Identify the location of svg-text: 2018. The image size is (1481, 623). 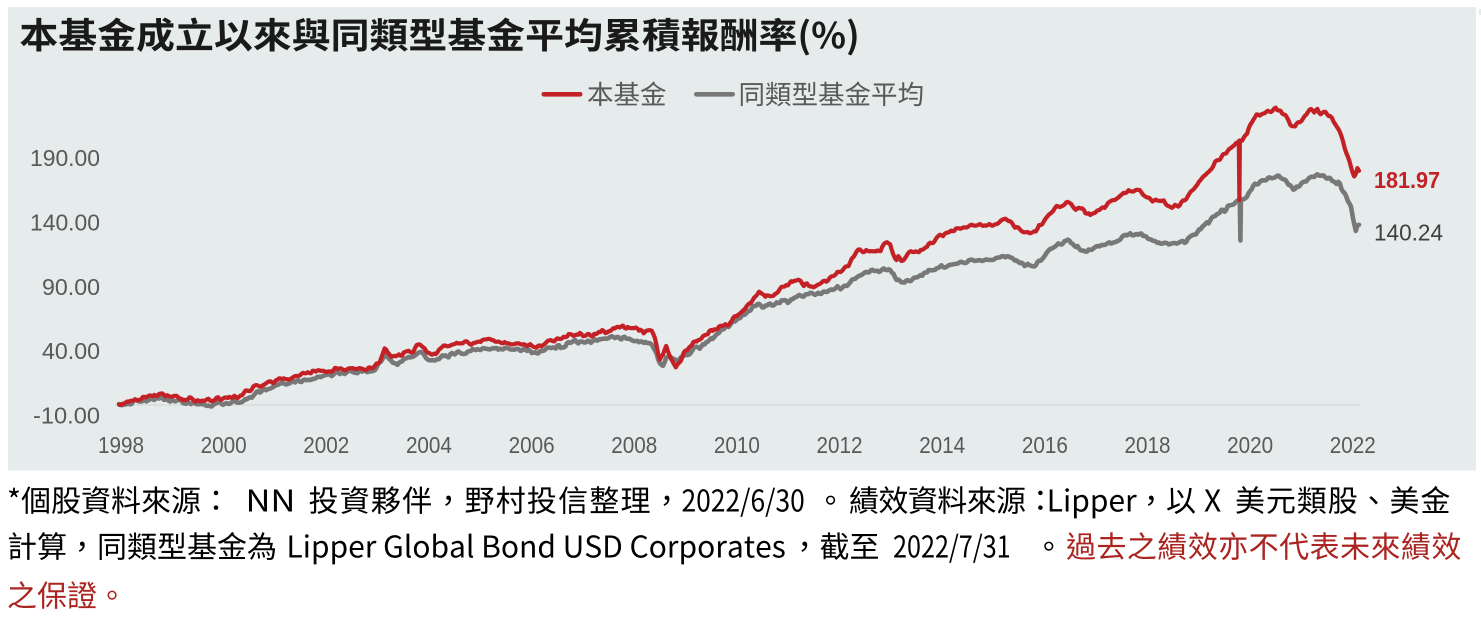
(1148, 445).